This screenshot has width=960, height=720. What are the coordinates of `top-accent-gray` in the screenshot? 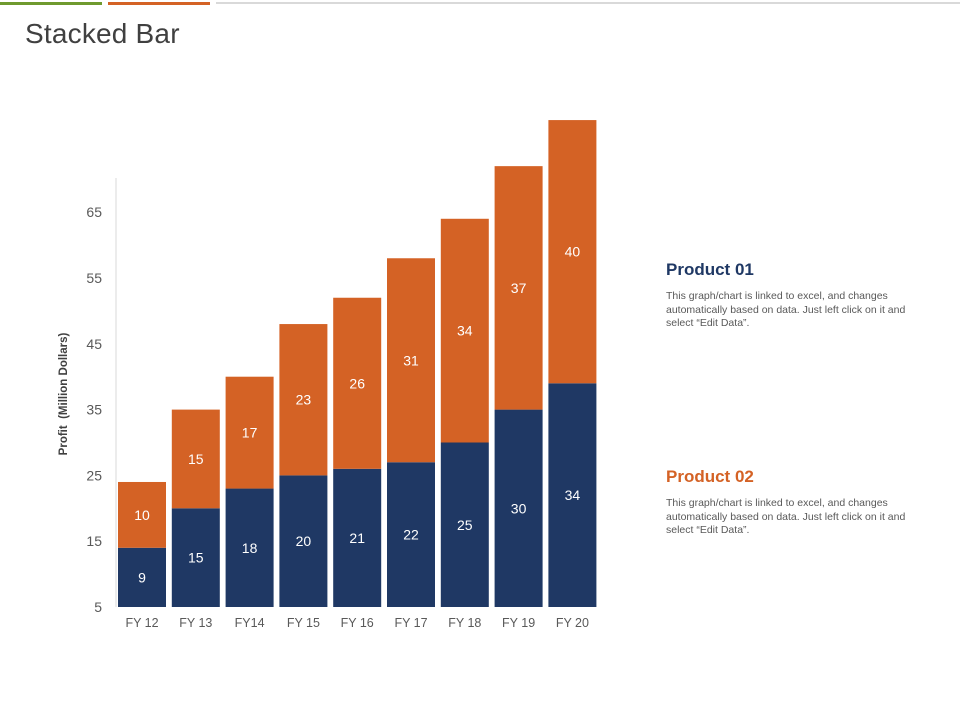 It's located at (588, 3).